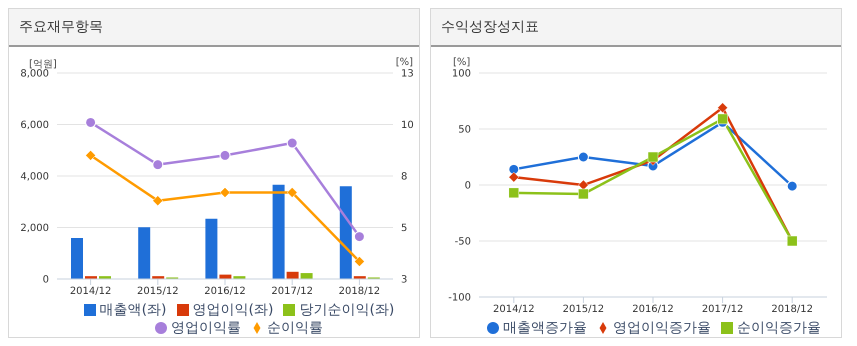 The width and height of the screenshot is (857, 346). What do you see at coordinates (34, 126) in the screenshot?
I see `y-tick-label: 6,000` at bounding box center [34, 126].